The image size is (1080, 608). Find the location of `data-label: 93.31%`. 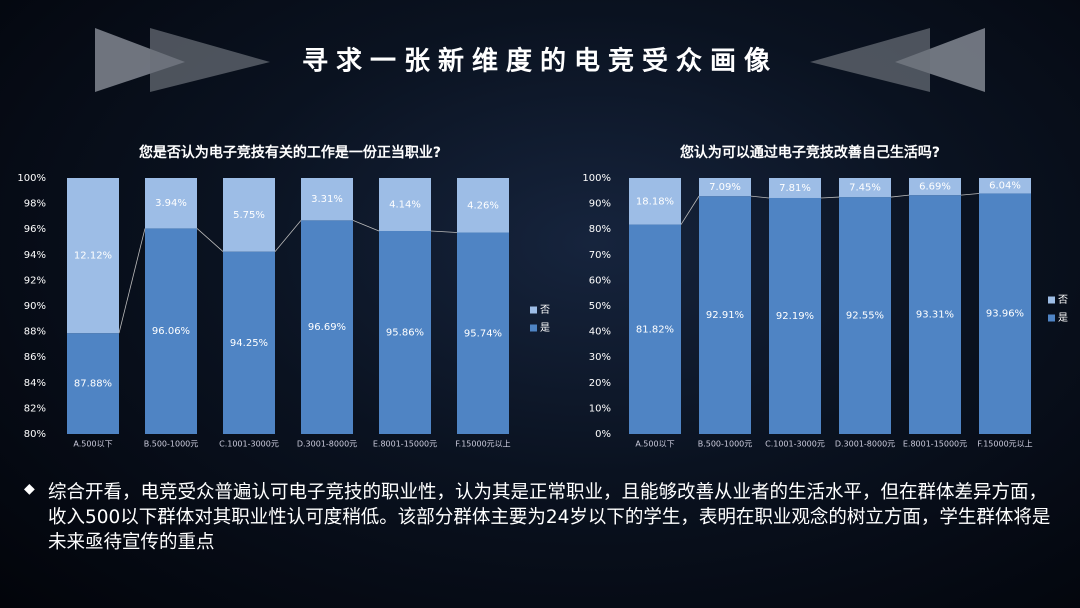

data-label: 93.31% is located at coordinates (935, 315).